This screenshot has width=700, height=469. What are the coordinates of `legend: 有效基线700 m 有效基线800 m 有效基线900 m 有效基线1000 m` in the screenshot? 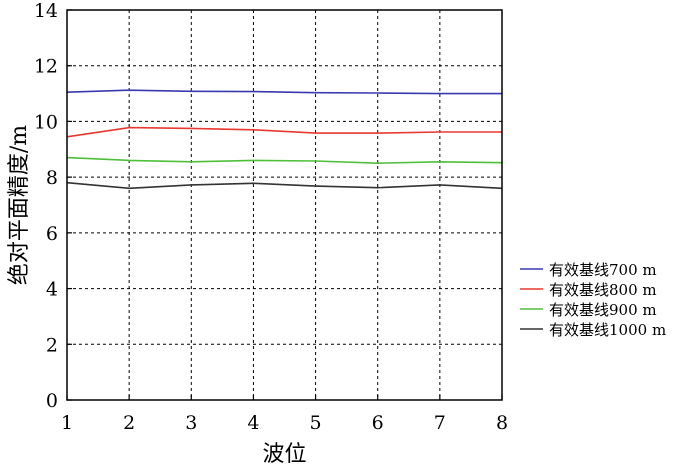 It's located at (593, 300).